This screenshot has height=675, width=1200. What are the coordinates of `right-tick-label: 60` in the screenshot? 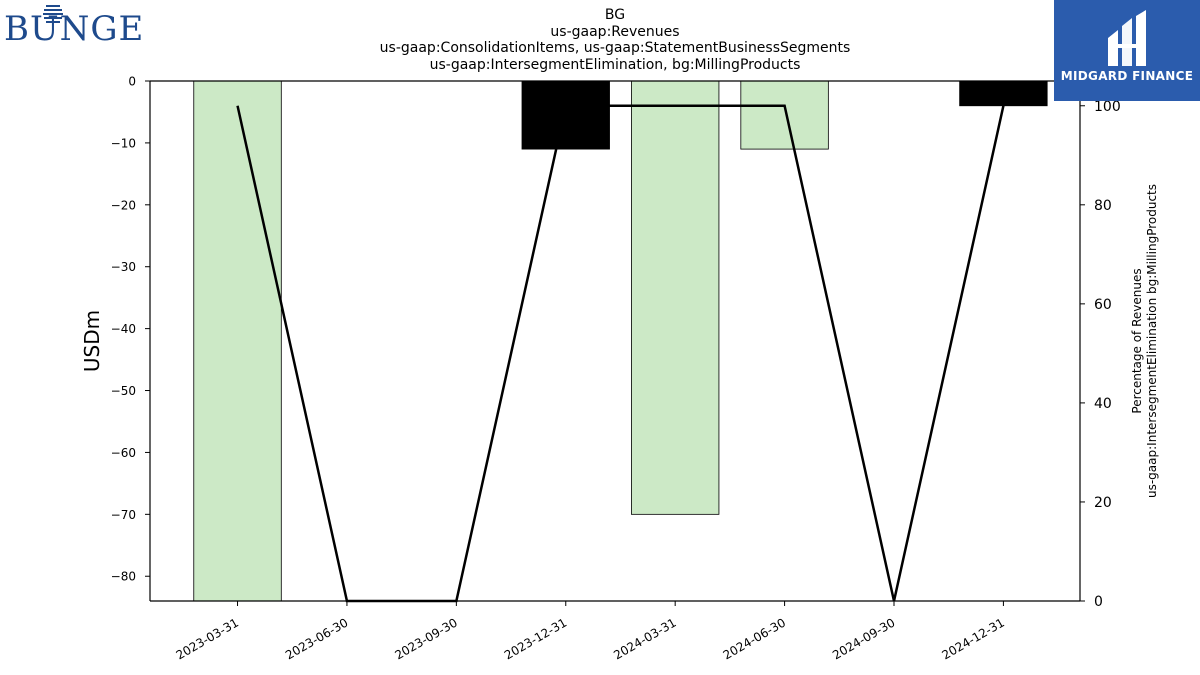 It's located at (1103, 305).